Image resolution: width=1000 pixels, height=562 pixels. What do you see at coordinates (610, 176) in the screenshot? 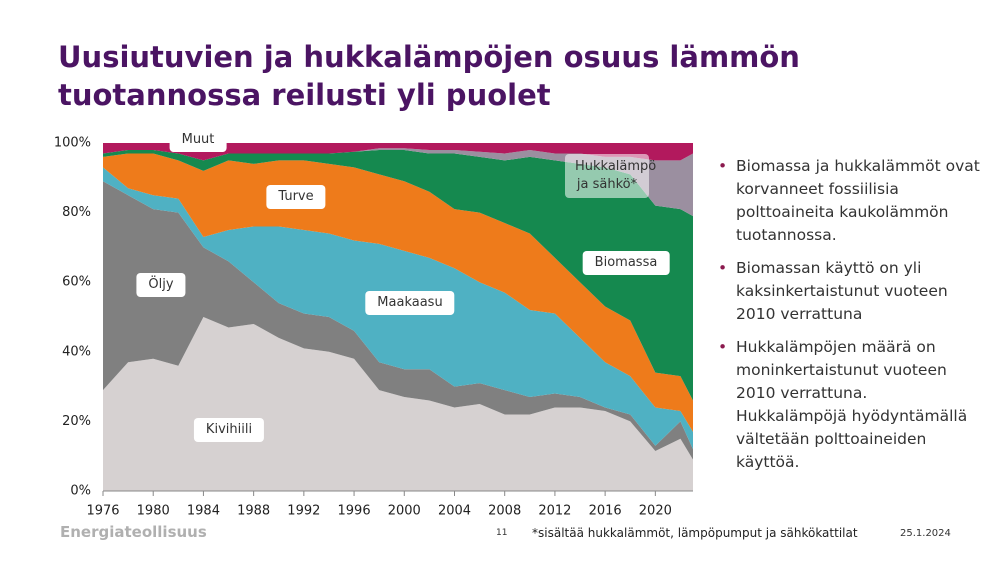
I see `series-label: Hukkalämpö ja sähkö*` at bounding box center [610, 176].